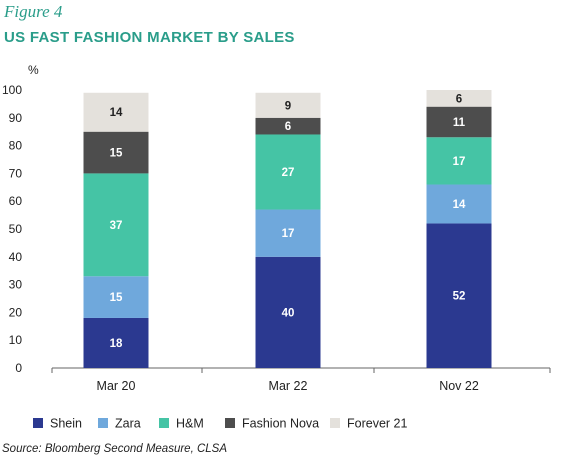 The width and height of the screenshot is (561, 461). I want to click on y-tick-label: 90, so click(16, 118).